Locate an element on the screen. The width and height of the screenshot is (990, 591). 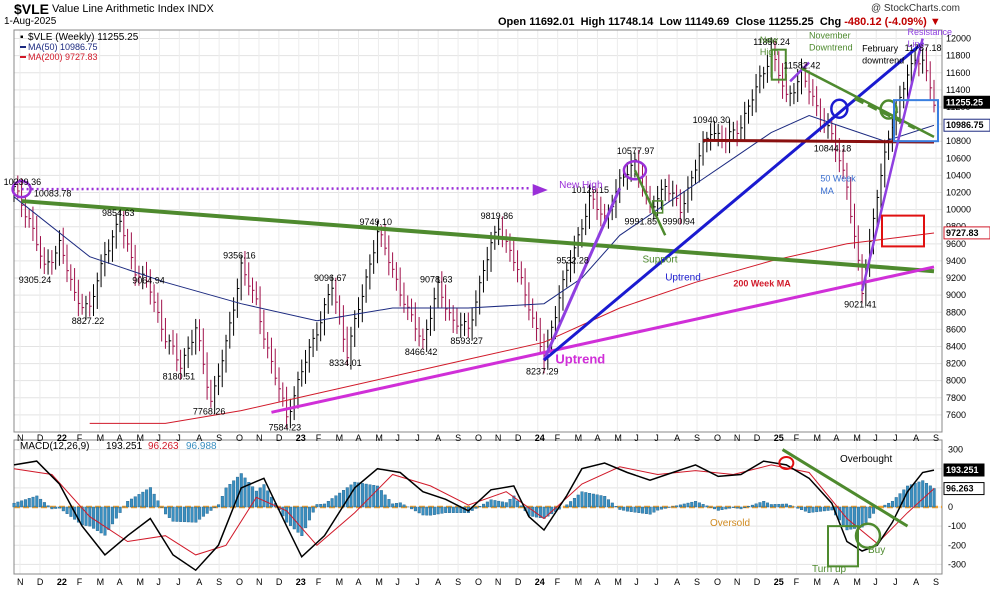
february-downtrend-line is located at coordinates (884, 113).